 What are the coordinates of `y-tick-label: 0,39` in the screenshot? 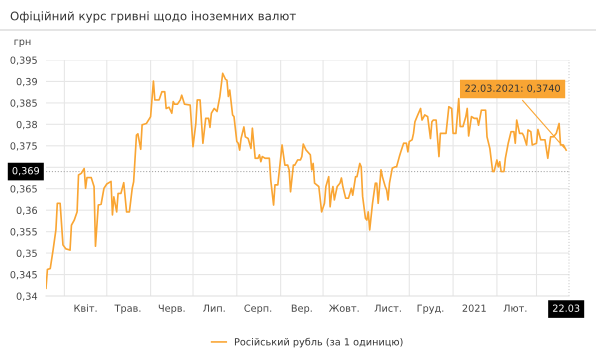 It's located at (26, 82).